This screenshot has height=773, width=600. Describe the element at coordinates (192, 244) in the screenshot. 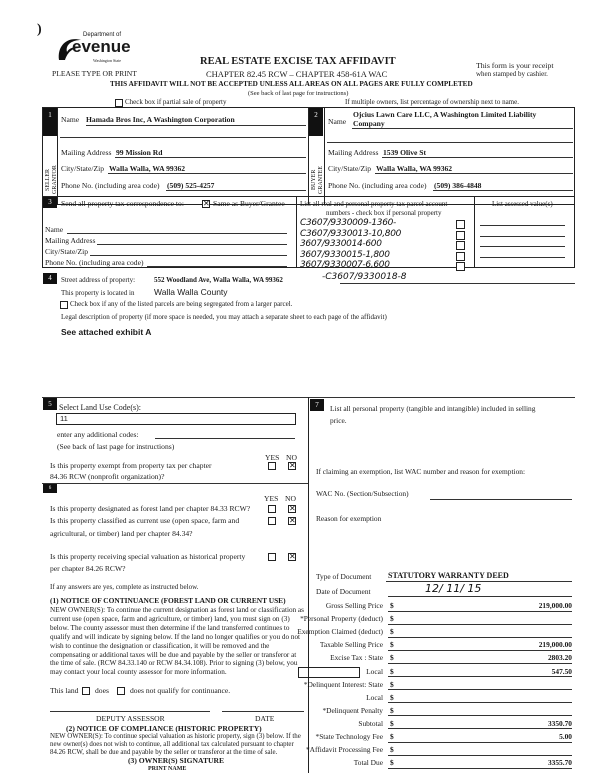

I see `sec3-address-field` at that location.